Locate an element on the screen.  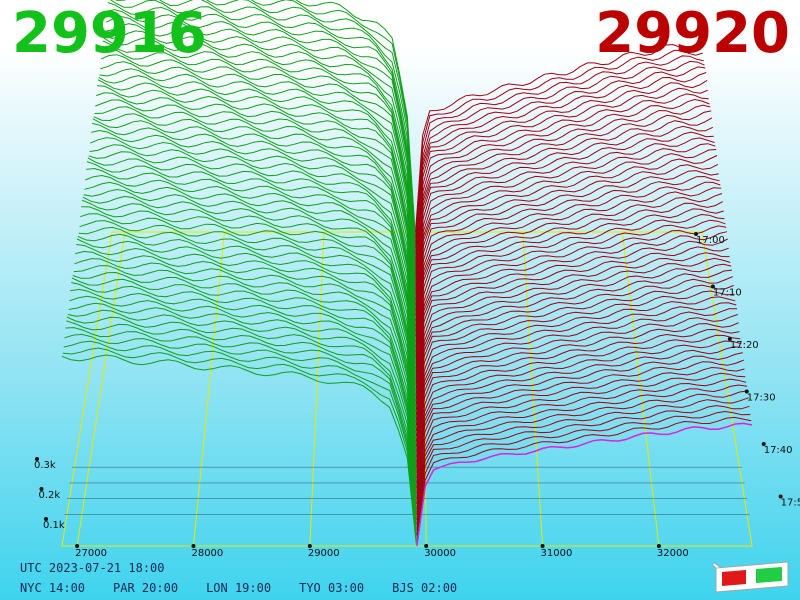
price-tick-label: 27000 is located at coordinates (91, 553).